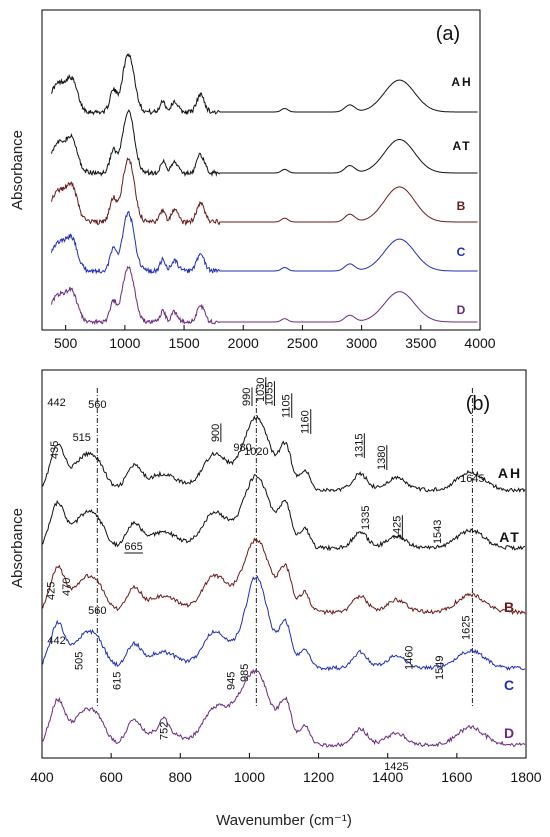 The height and width of the screenshot is (837, 550). I want to click on panel-a-series-labels: AH AT B C D, so click(461, 196).